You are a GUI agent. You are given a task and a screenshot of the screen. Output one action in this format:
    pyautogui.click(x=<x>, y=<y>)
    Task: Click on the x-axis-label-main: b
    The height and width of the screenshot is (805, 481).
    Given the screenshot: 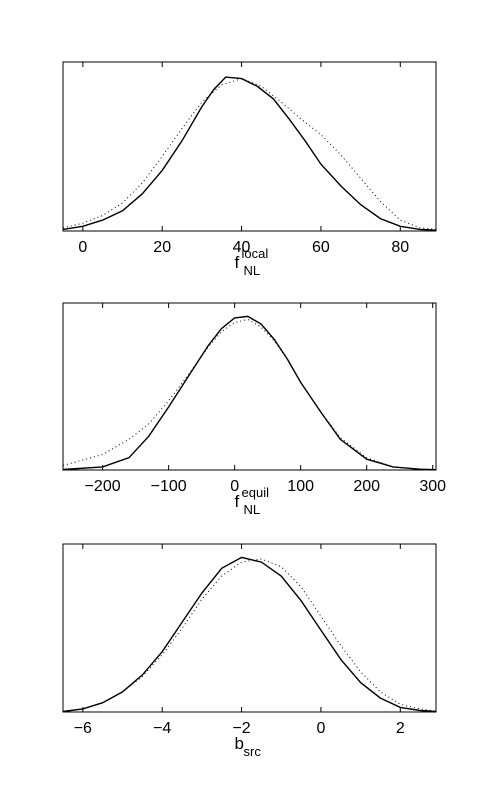 What is the action you would take?
    pyautogui.click(x=239, y=743)
    